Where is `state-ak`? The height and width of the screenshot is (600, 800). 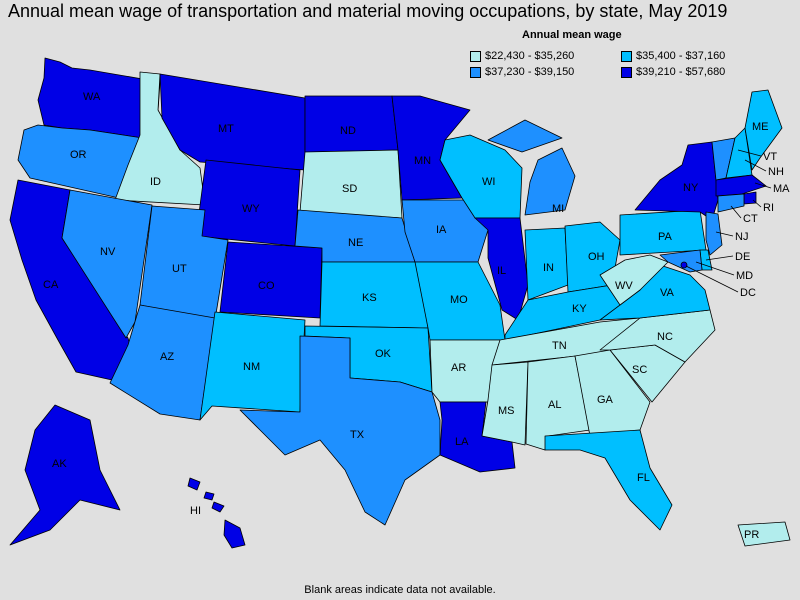 state-ak is located at coordinates (65, 475).